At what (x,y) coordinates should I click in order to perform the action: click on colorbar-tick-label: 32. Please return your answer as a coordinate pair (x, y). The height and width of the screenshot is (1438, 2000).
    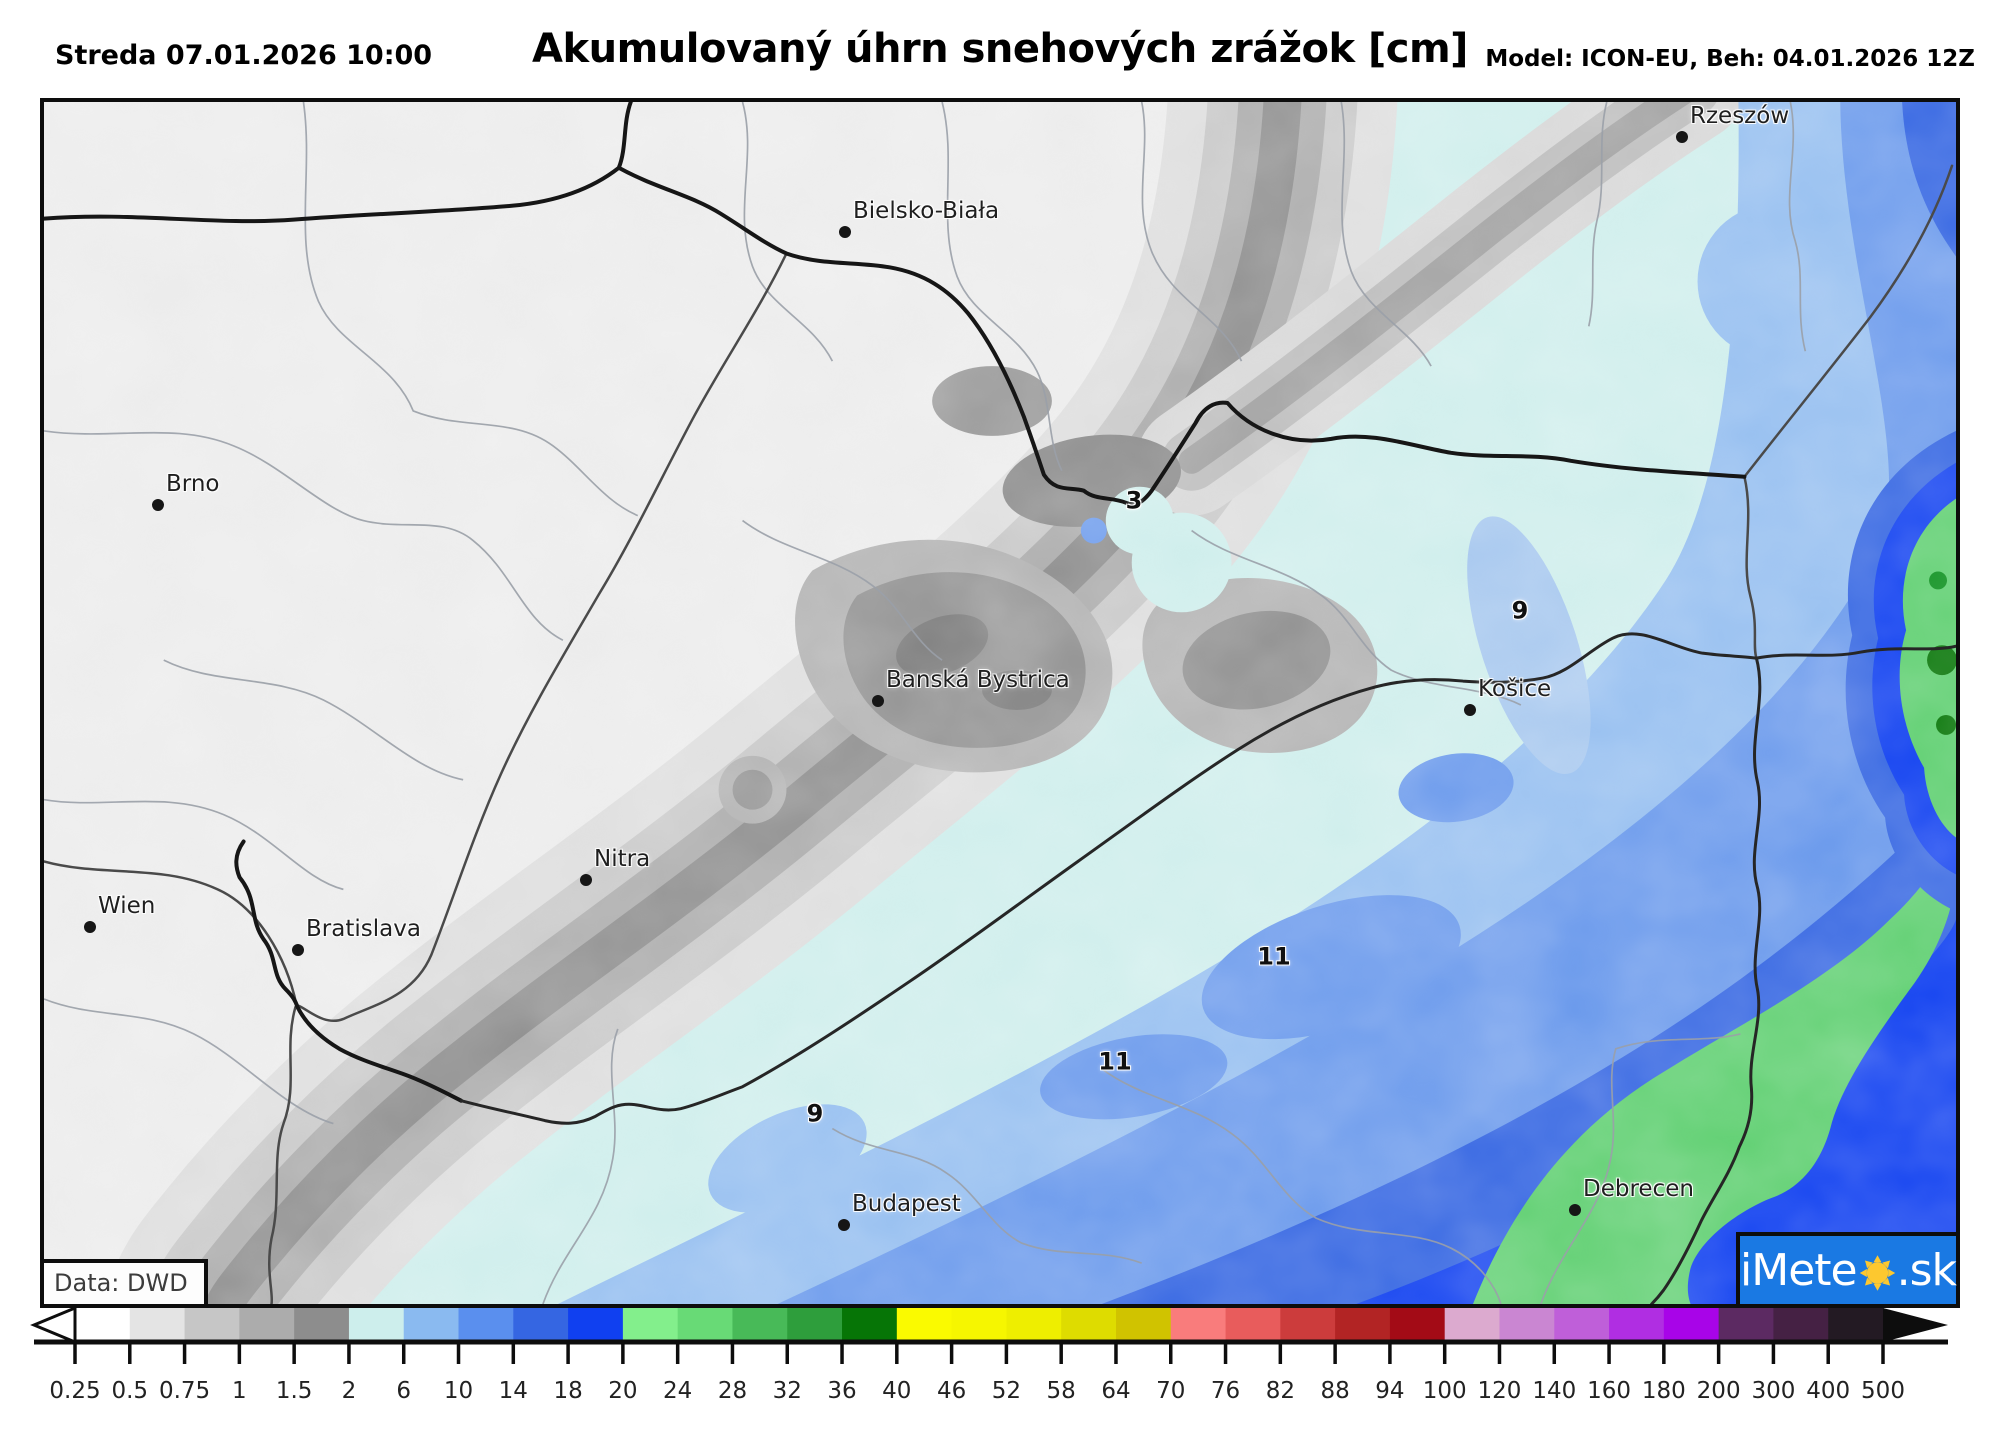
    Looking at the image, I should click on (787, 1391).